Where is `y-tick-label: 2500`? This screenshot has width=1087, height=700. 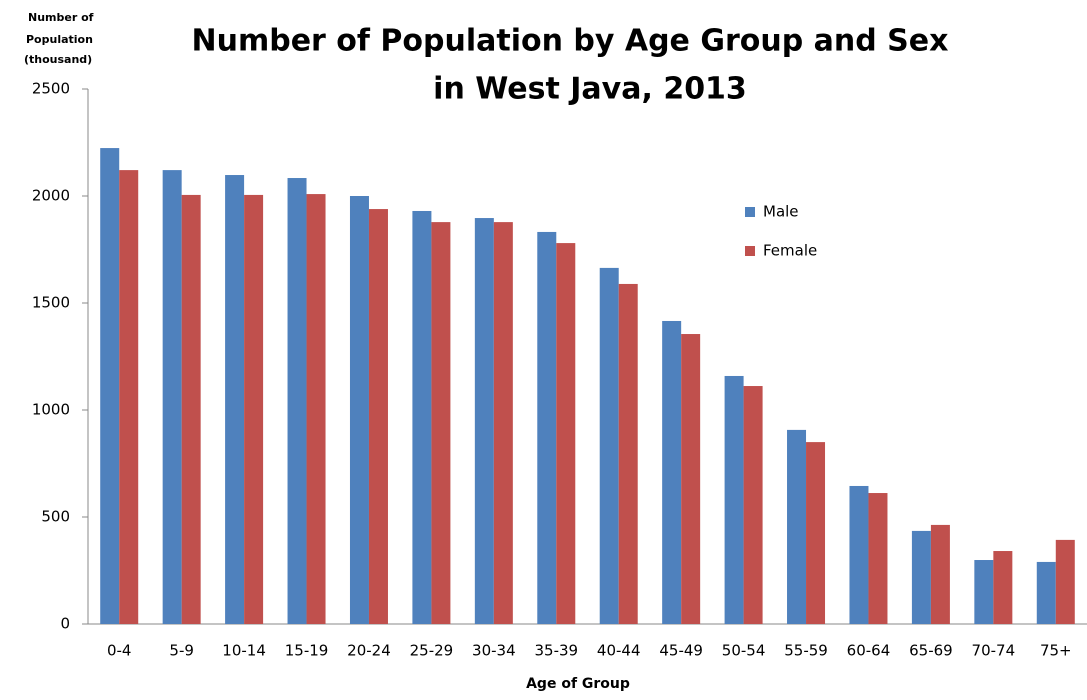
y-tick-label: 2500 is located at coordinates (51, 89).